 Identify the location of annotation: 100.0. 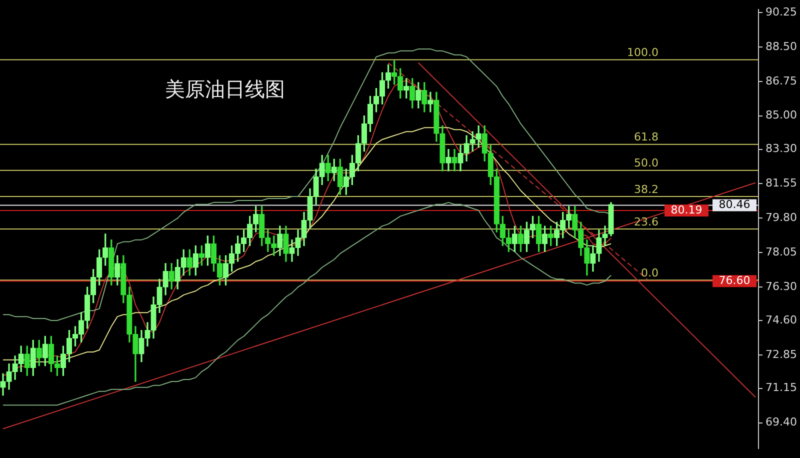
(643, 53).